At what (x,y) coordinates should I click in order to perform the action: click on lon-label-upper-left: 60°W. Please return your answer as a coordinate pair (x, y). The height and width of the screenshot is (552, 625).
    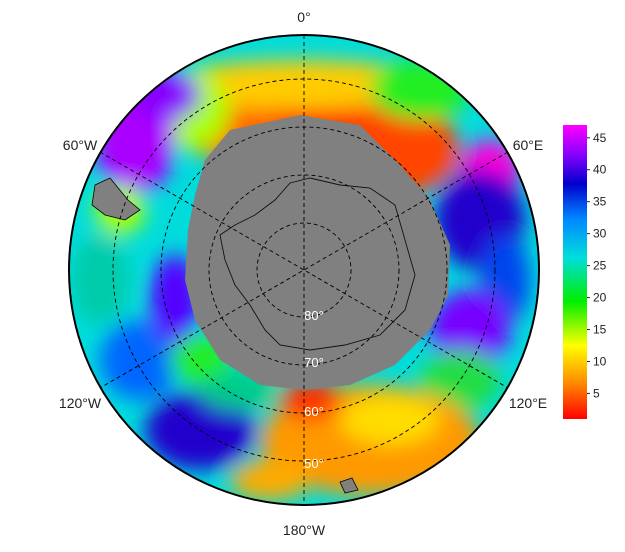
    Looking at the image, I should click on (80, 145).